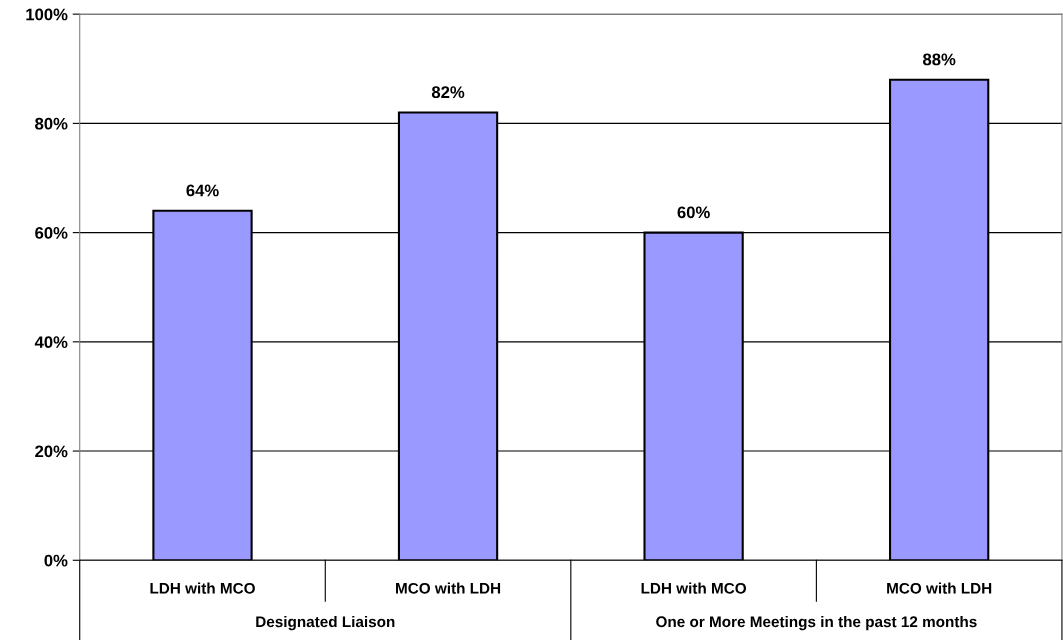  Describe the element at coordinates (47, 14) in the screenshot. I see `y-tick-label: 100%` at that location.